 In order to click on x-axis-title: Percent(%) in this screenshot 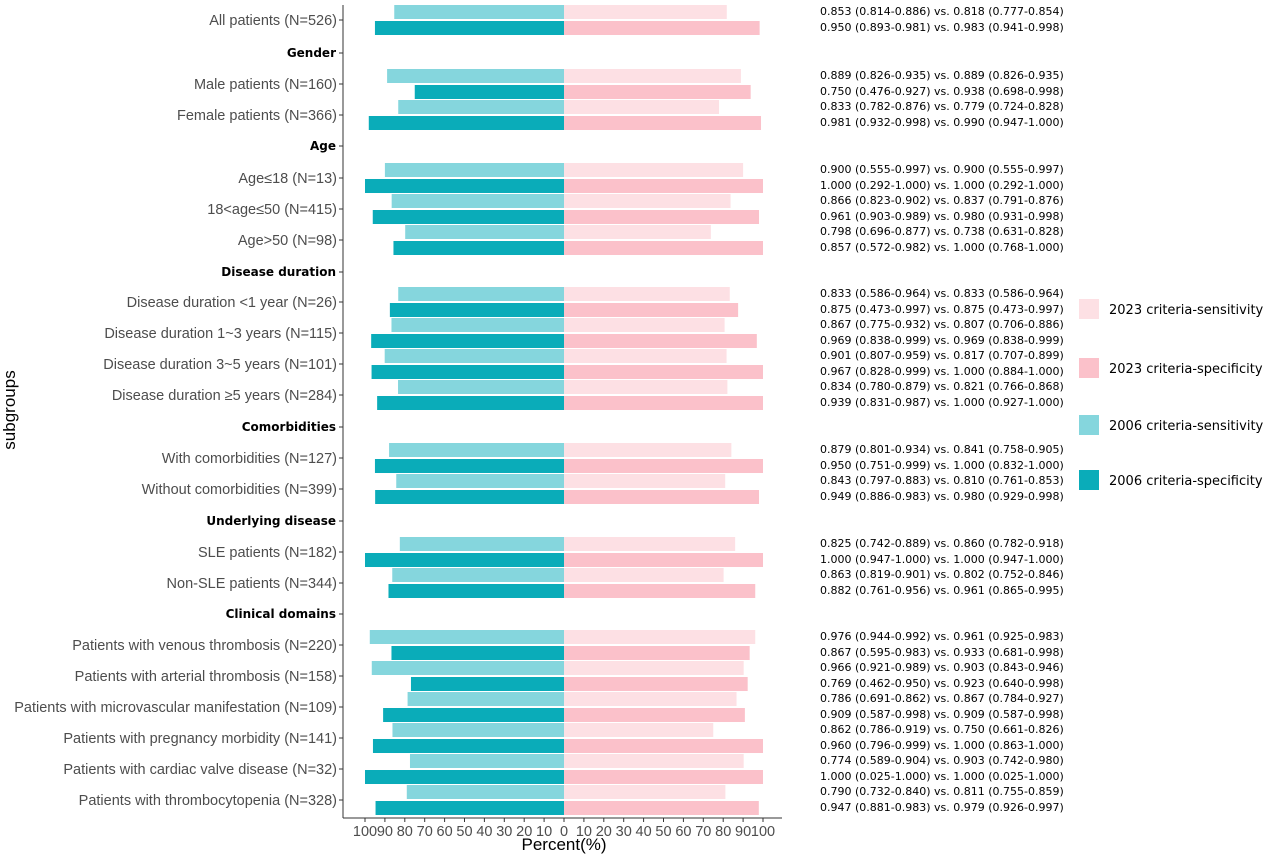, I will do `click(563, 844)`.